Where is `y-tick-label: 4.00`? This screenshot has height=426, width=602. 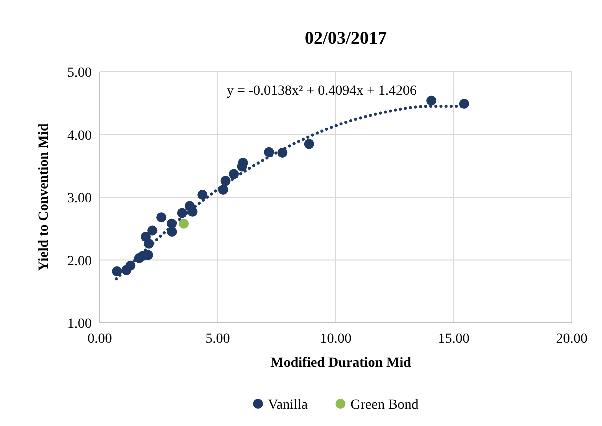 y-tick-label: 4.00 is located at coordinates (80, 136).